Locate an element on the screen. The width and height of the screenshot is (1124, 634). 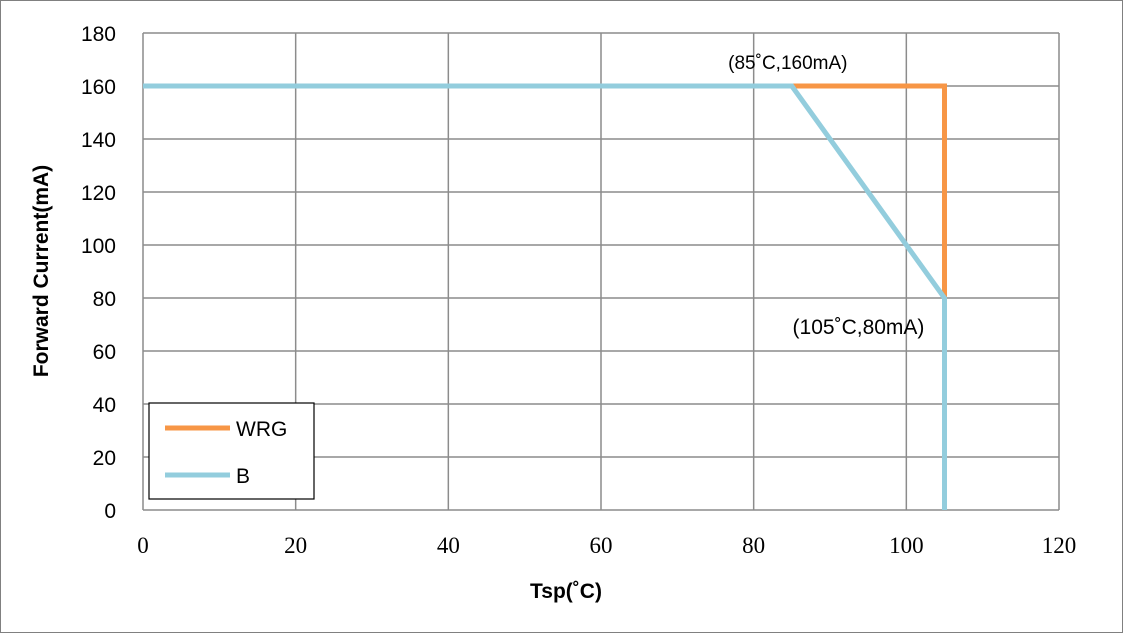
y-tick-label: 80 is located at coordinates (104, 299).